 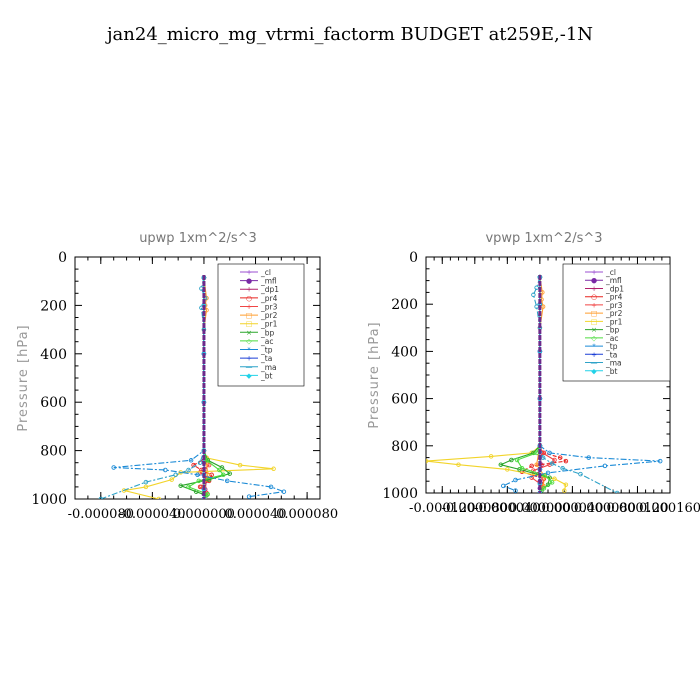 What do you see at coordinates (581, 384) in the screenshot?
I see `vpwp-series-line_tp` at bounding box center [581, 384].